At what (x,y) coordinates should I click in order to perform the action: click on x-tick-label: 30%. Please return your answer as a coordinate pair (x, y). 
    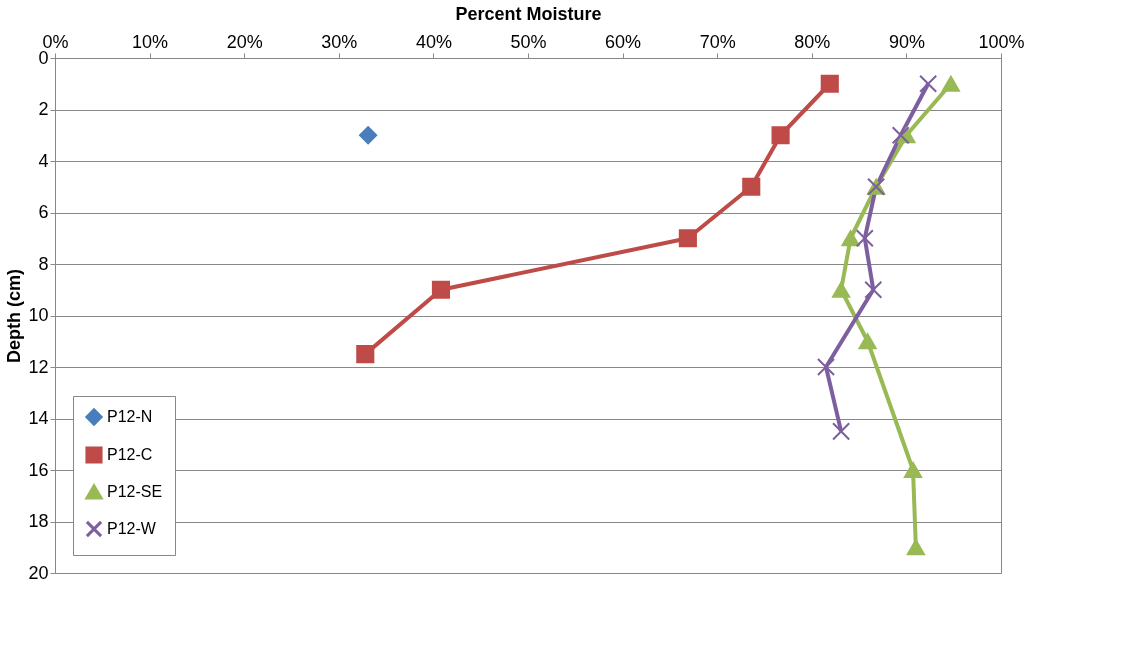
    Looking at the image, I should click on (339, 41).